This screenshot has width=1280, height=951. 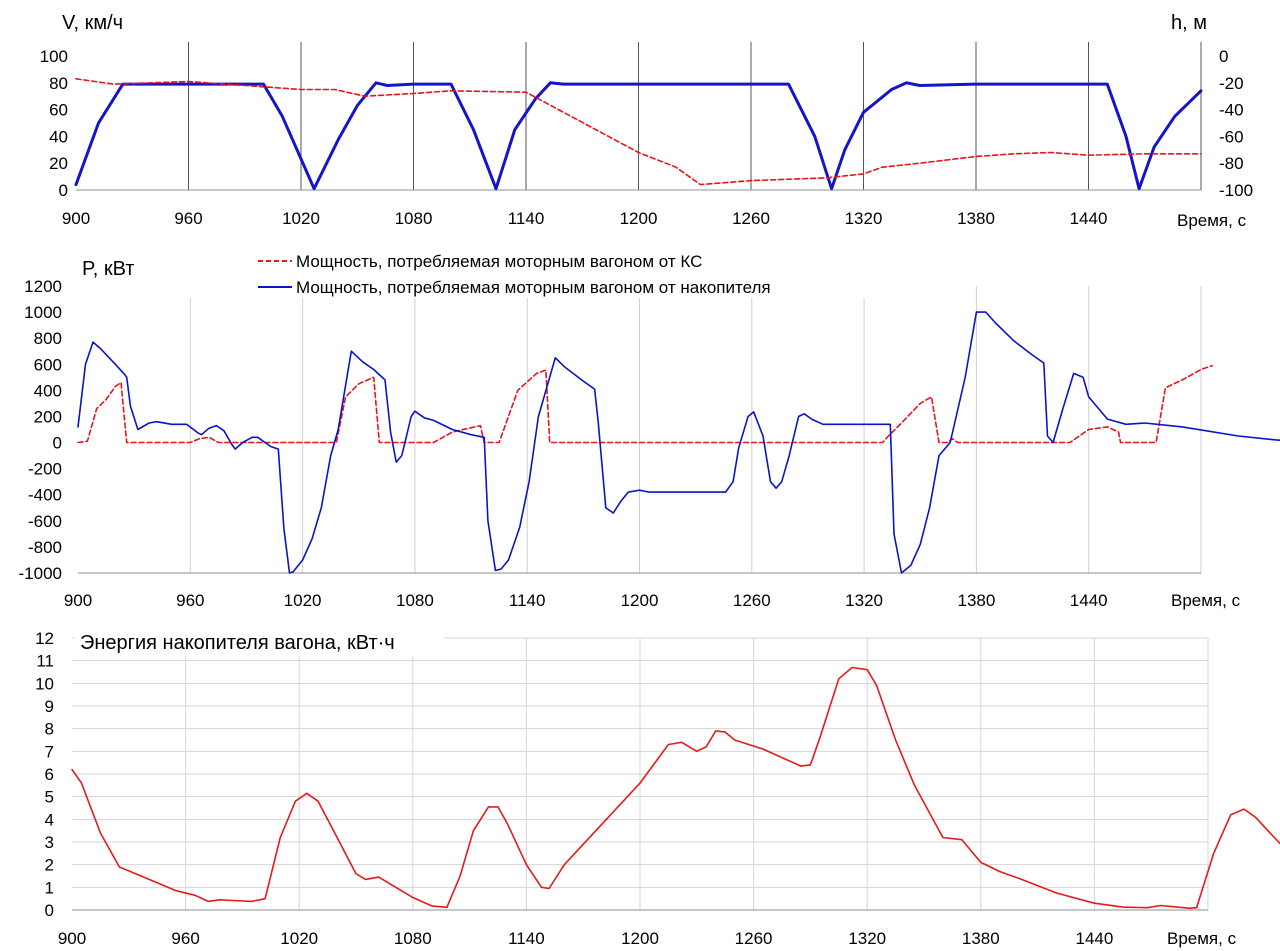 I want to click on right-y-tick-label: -80, so click(x=1231, y=163).